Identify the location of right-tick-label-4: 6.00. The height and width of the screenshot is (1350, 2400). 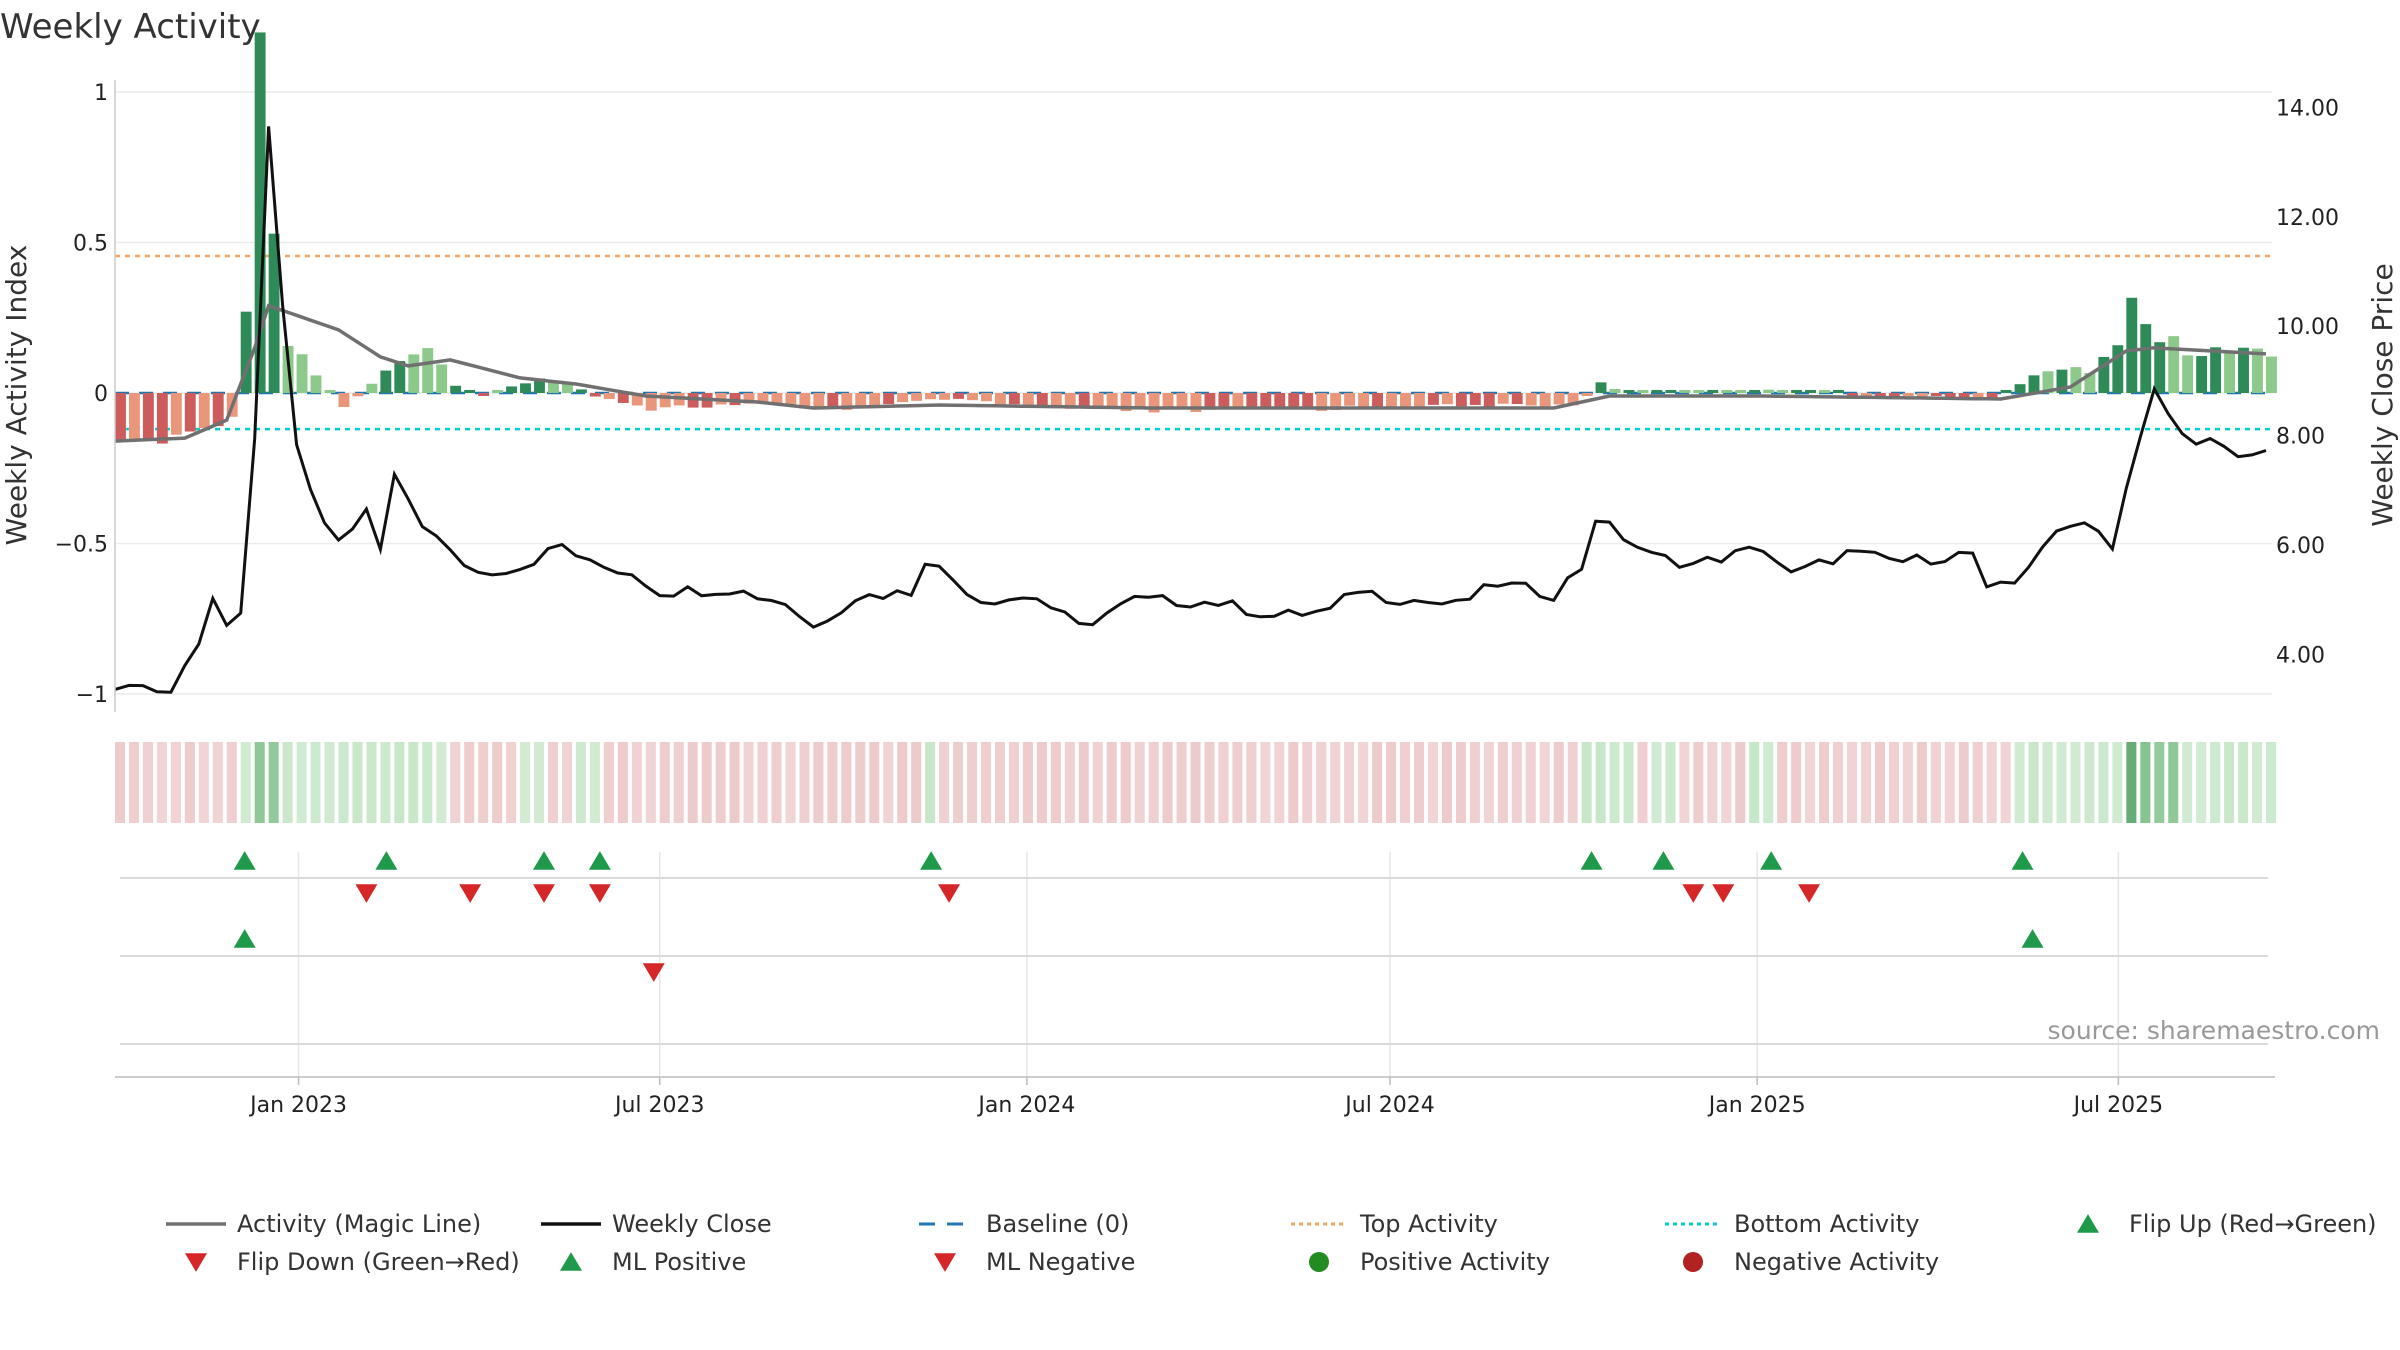
(2300, 546).